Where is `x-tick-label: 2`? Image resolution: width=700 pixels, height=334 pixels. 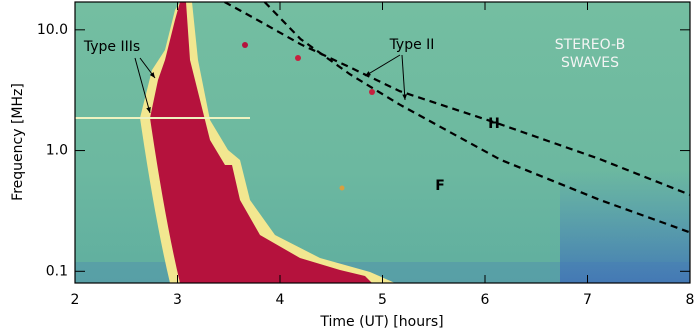
x-tick-label: 2 is located at coordinates (75, 300).